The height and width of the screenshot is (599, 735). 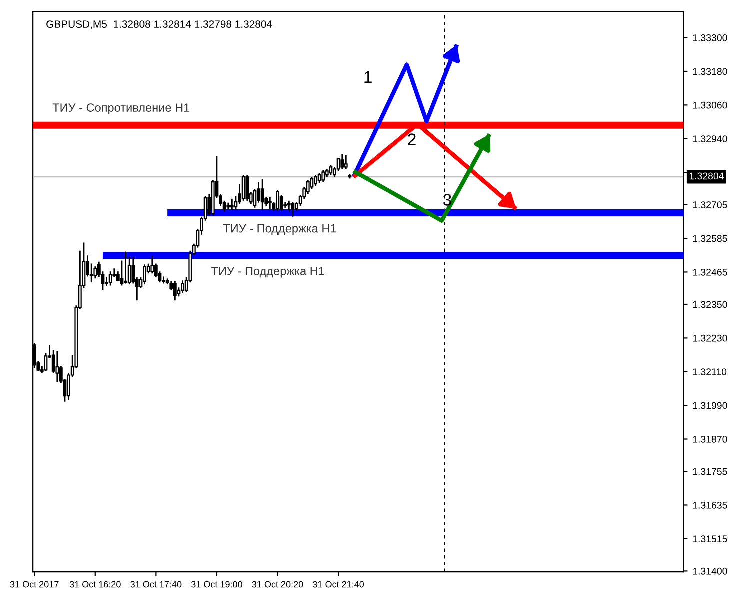 What do you see at coordinates (710, 505) in the screenshot?
I see `y-tick-label: 1.31635` at bounding box center [710, 505].